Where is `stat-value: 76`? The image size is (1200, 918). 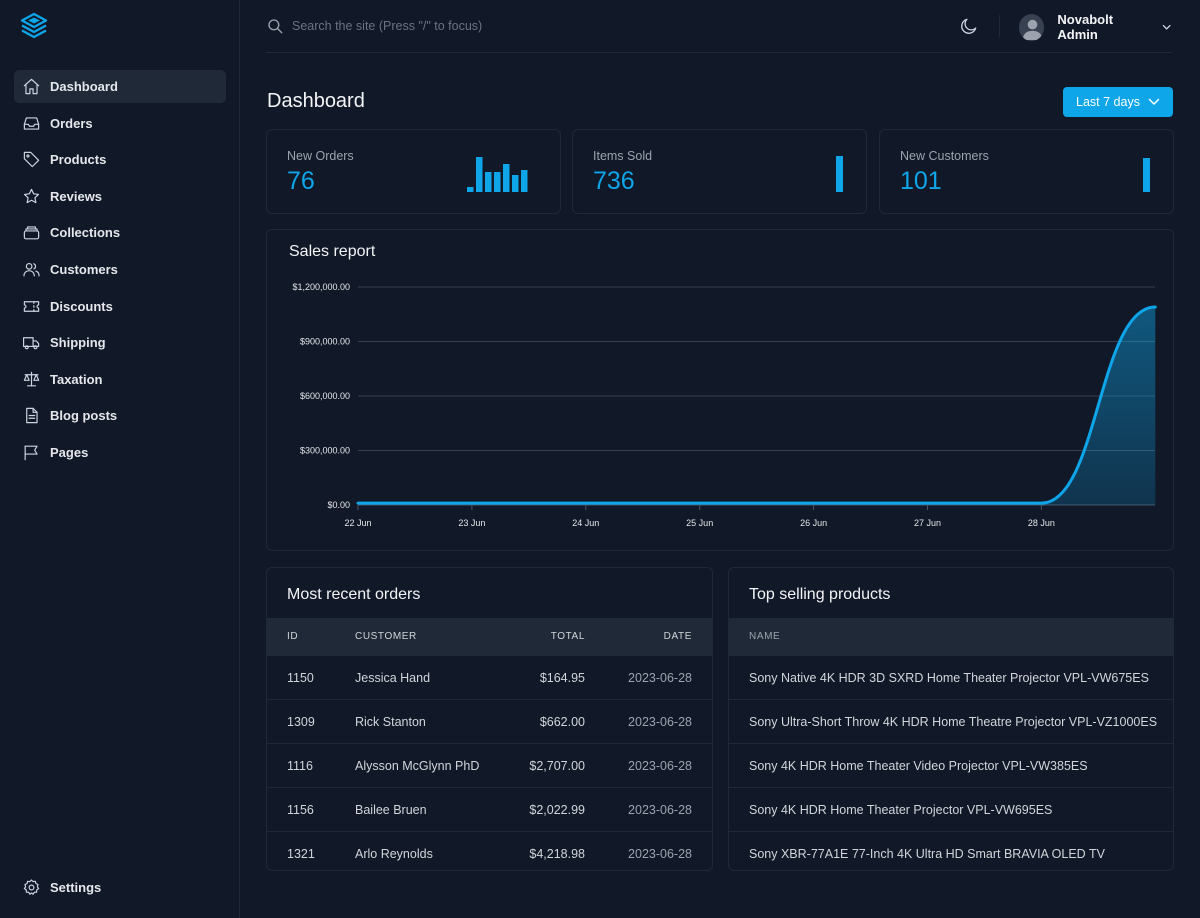 stat-value: 76 is located at coordinates (301, 181).